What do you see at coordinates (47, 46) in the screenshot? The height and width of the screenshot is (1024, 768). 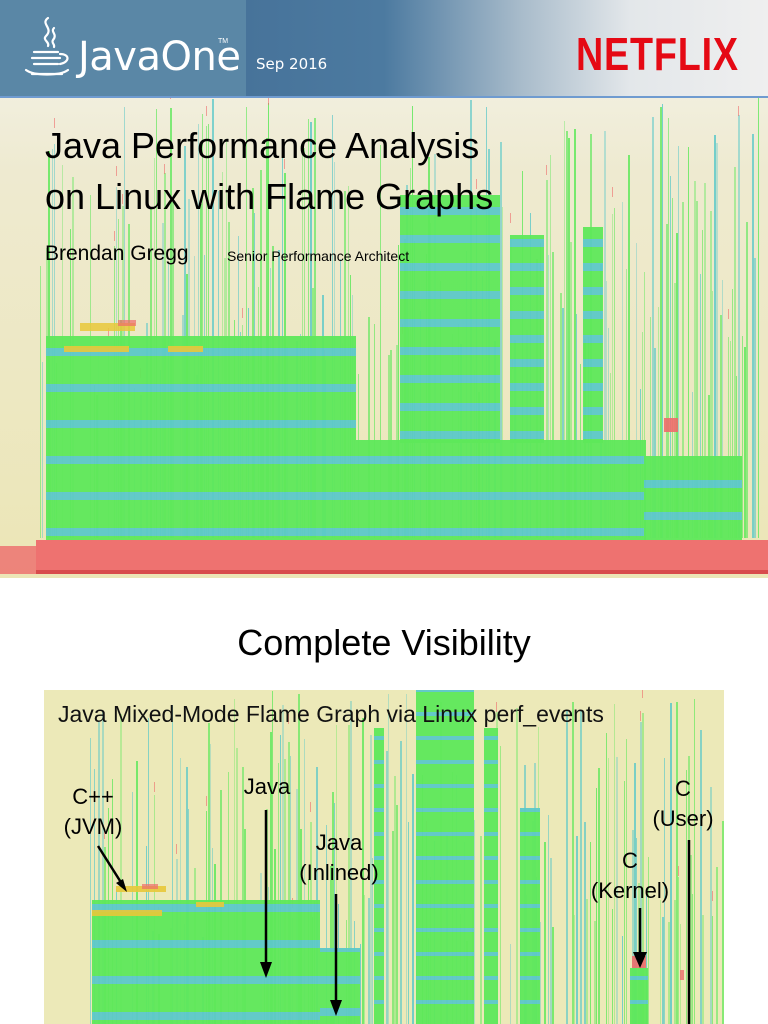 I see `java-coffee-cup-icon` at bounding box center [47, 46].